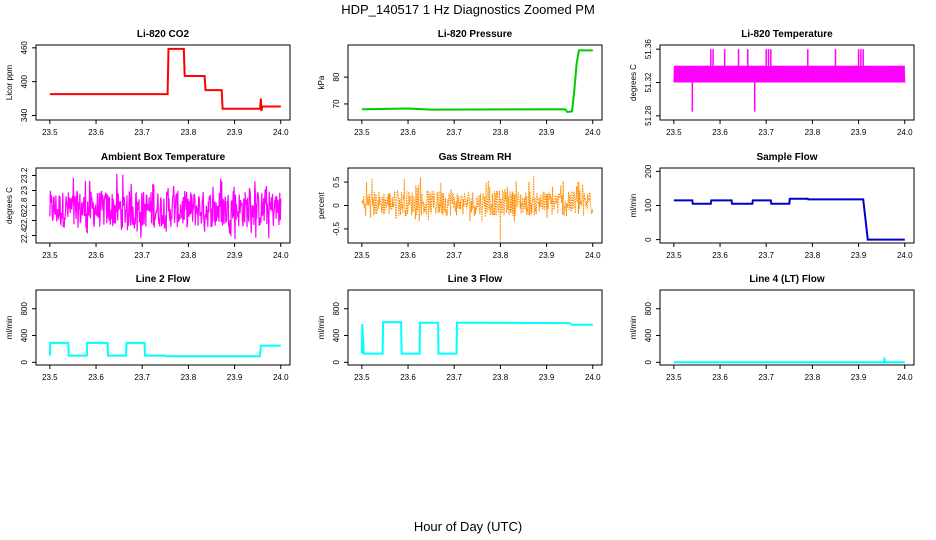 This screenshot has height=540, width=936. Describe the element at coordinates (24, 220) in the screenshot. I see `y-tick-label: 22.6` at that location.